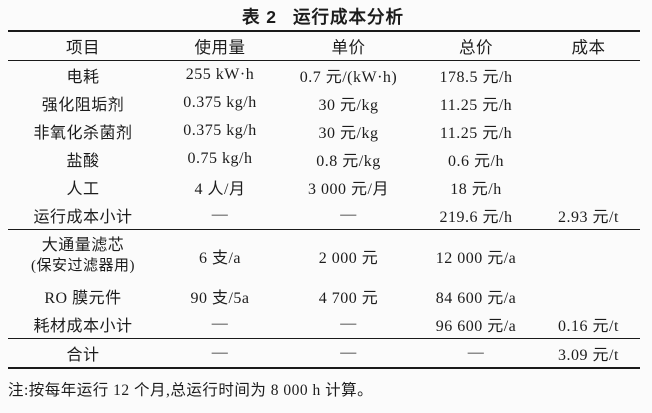  What do you see at coordinates (83, 298) in the screenshot?
I see `cell-item: RO 膜元件` at bounding box center [83, 298].